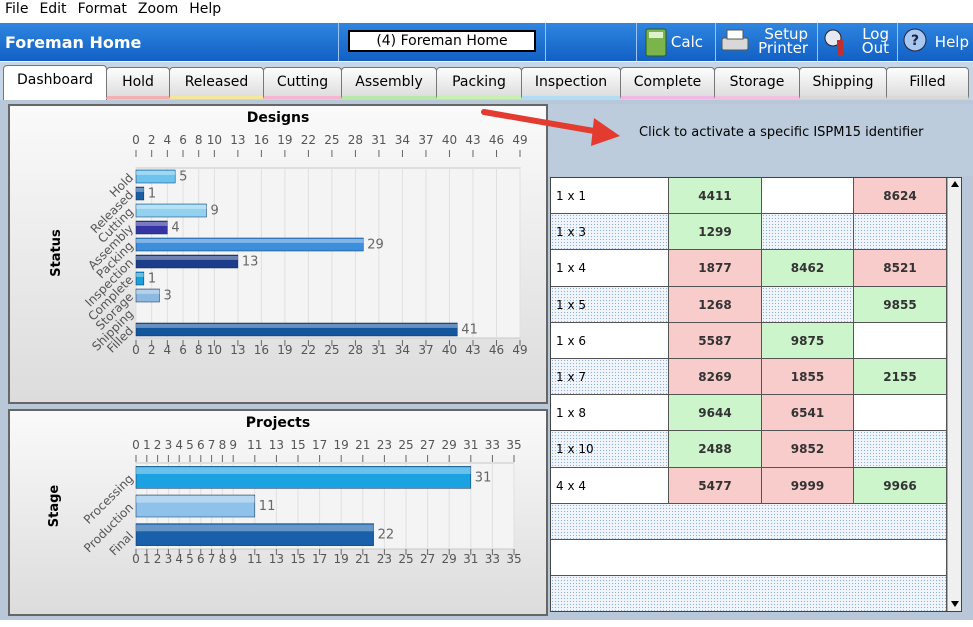  What do you see at coordinates (319, 445) in the screenshot?
I see `x-tick-label: 17` at bounding box center [319, 445].